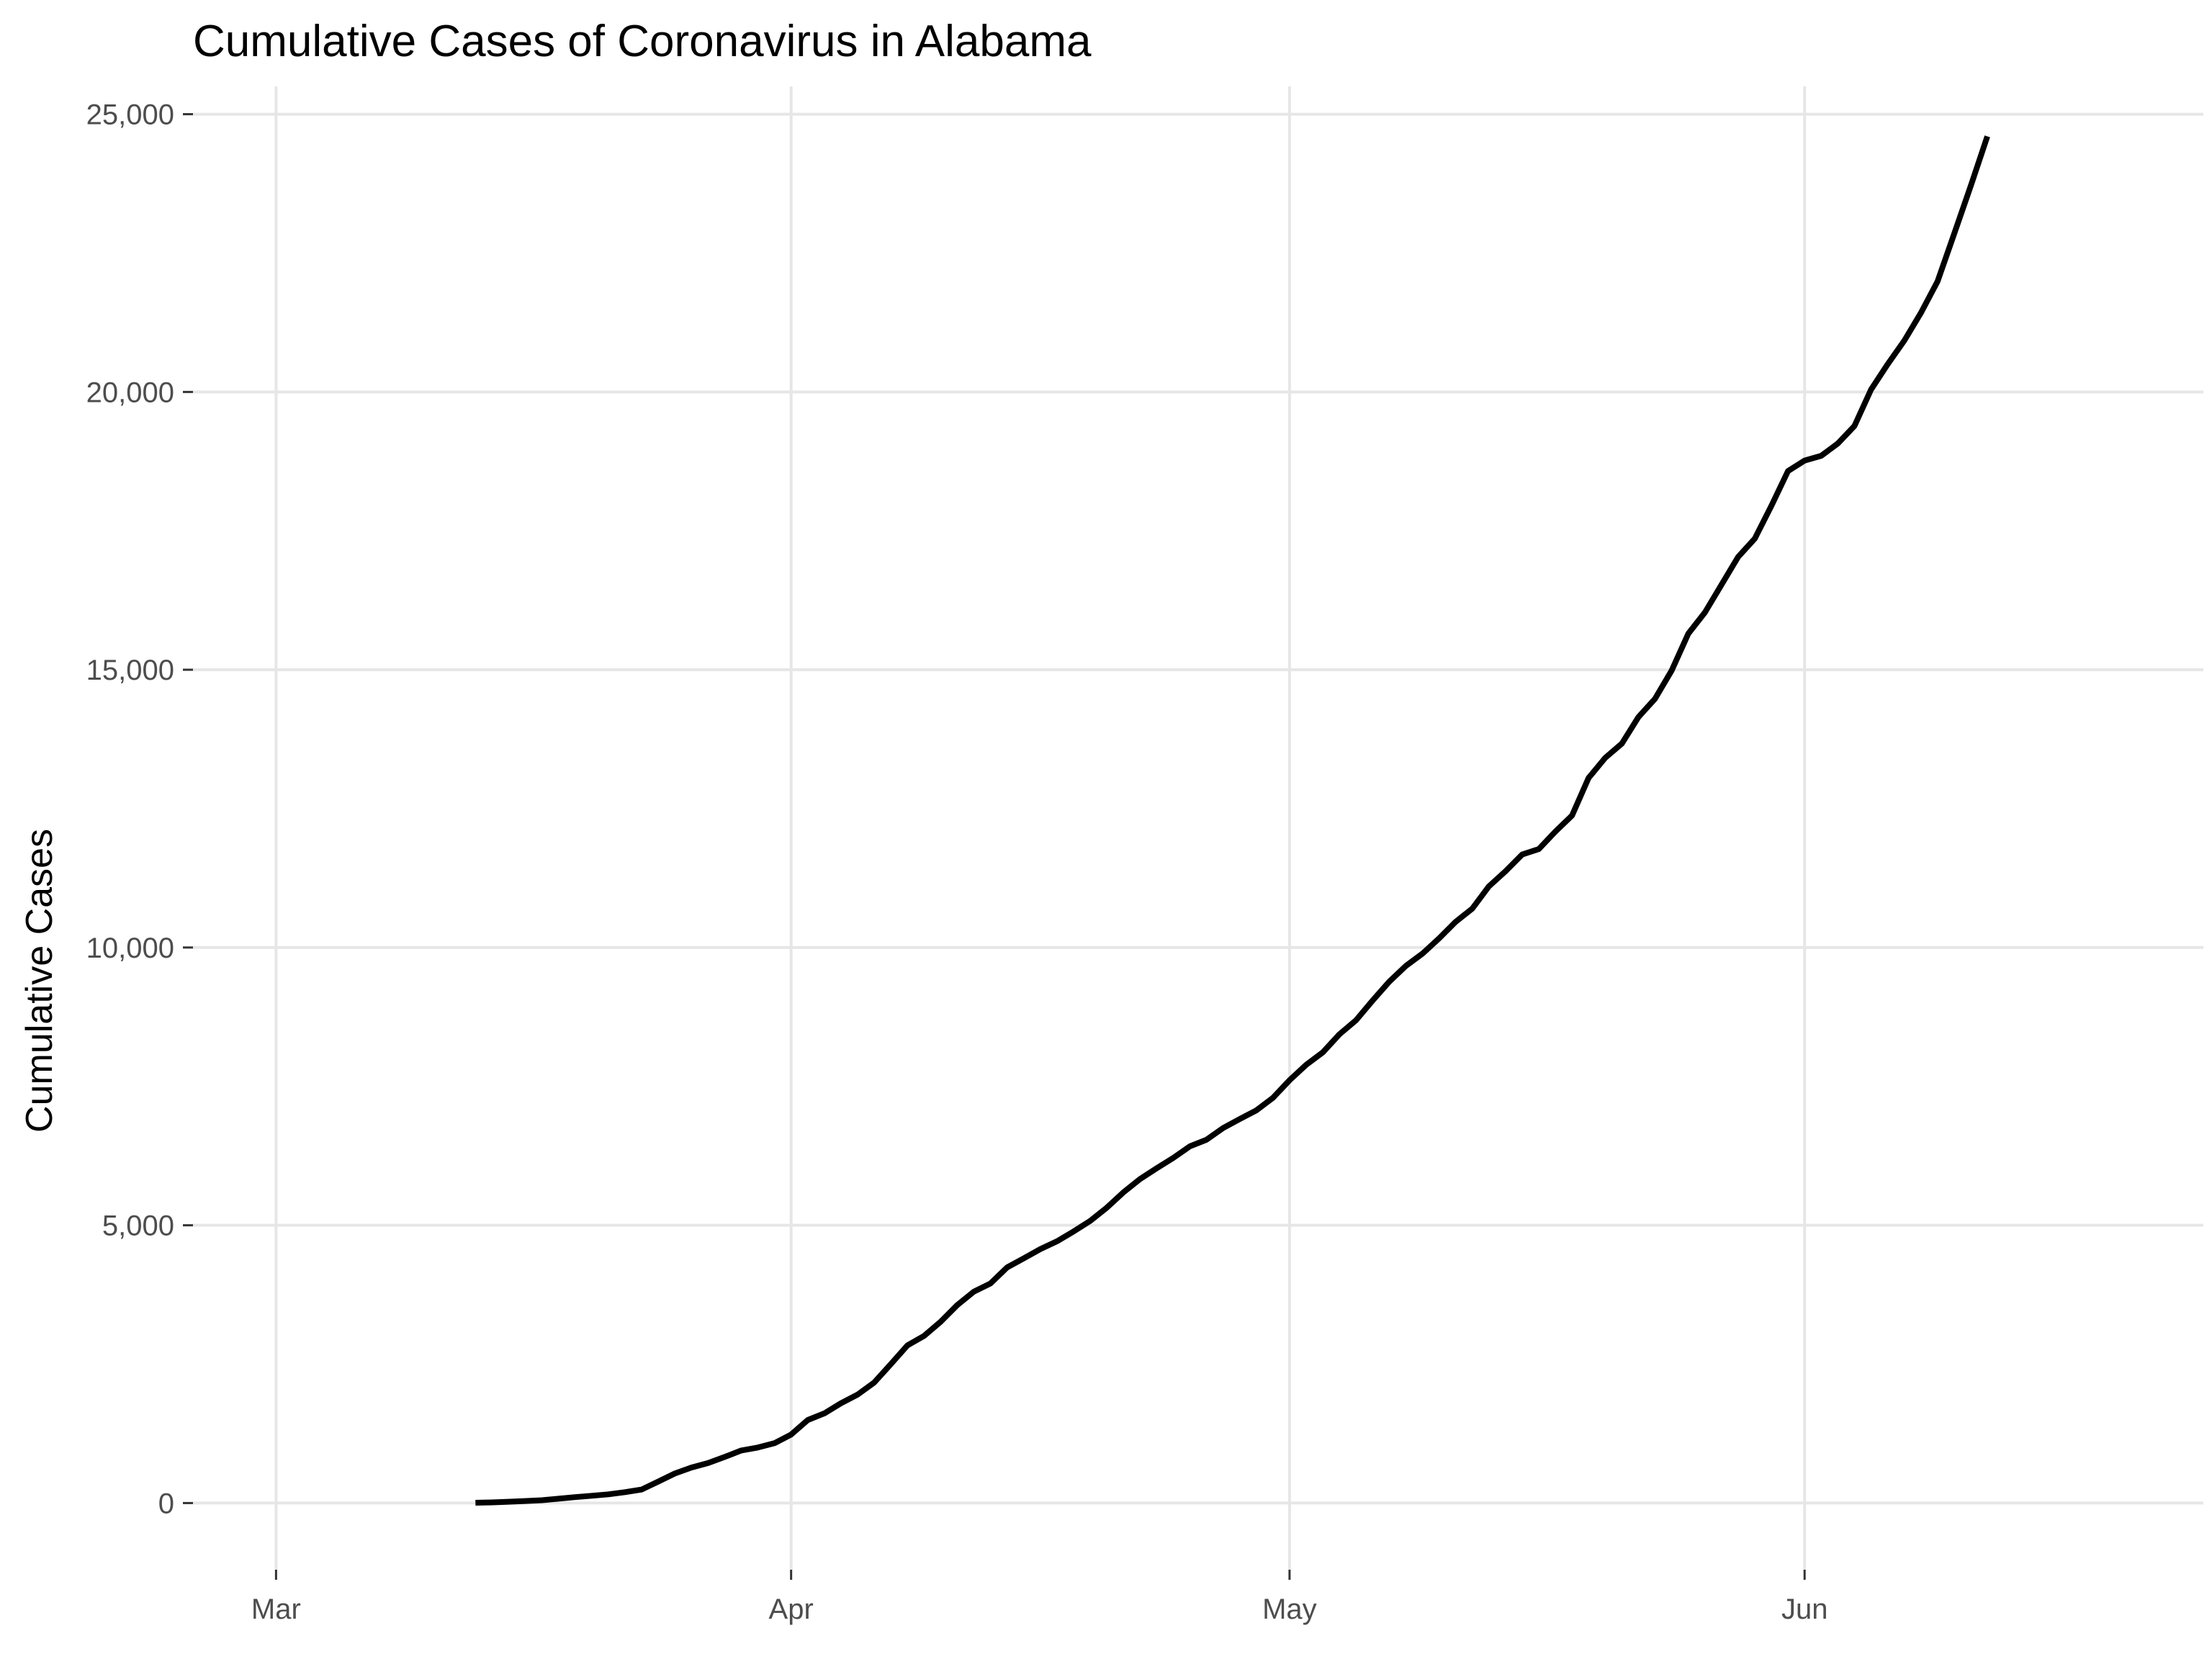  What do you see at coordinates (139, 809) in the screenshot?
I see `y-axis-ticks: 0 5,000 10,000 15,000 20,000 25,000` at bounding box center [139, 809].